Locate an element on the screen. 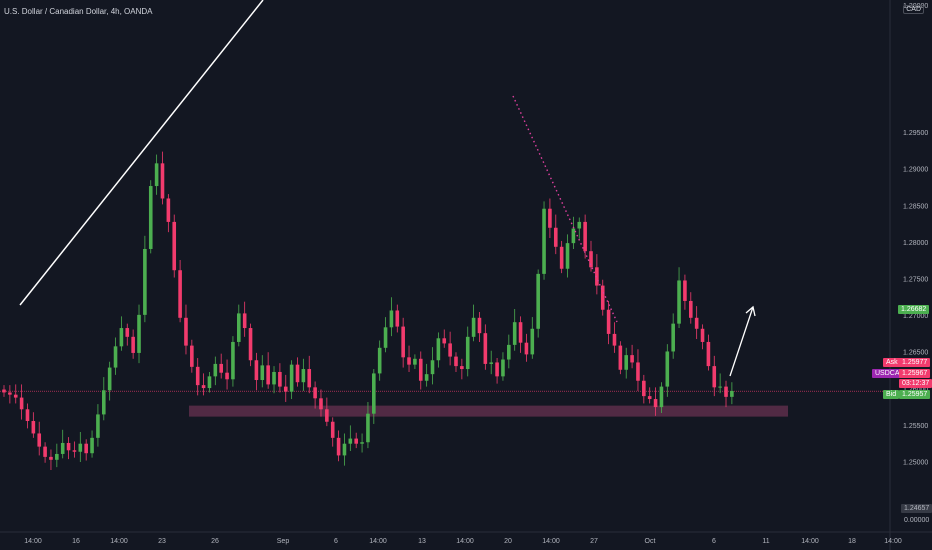 The height and width of the screenshot is (550, 932). x-tick-label: 23 is located at coordinates (162, 541).